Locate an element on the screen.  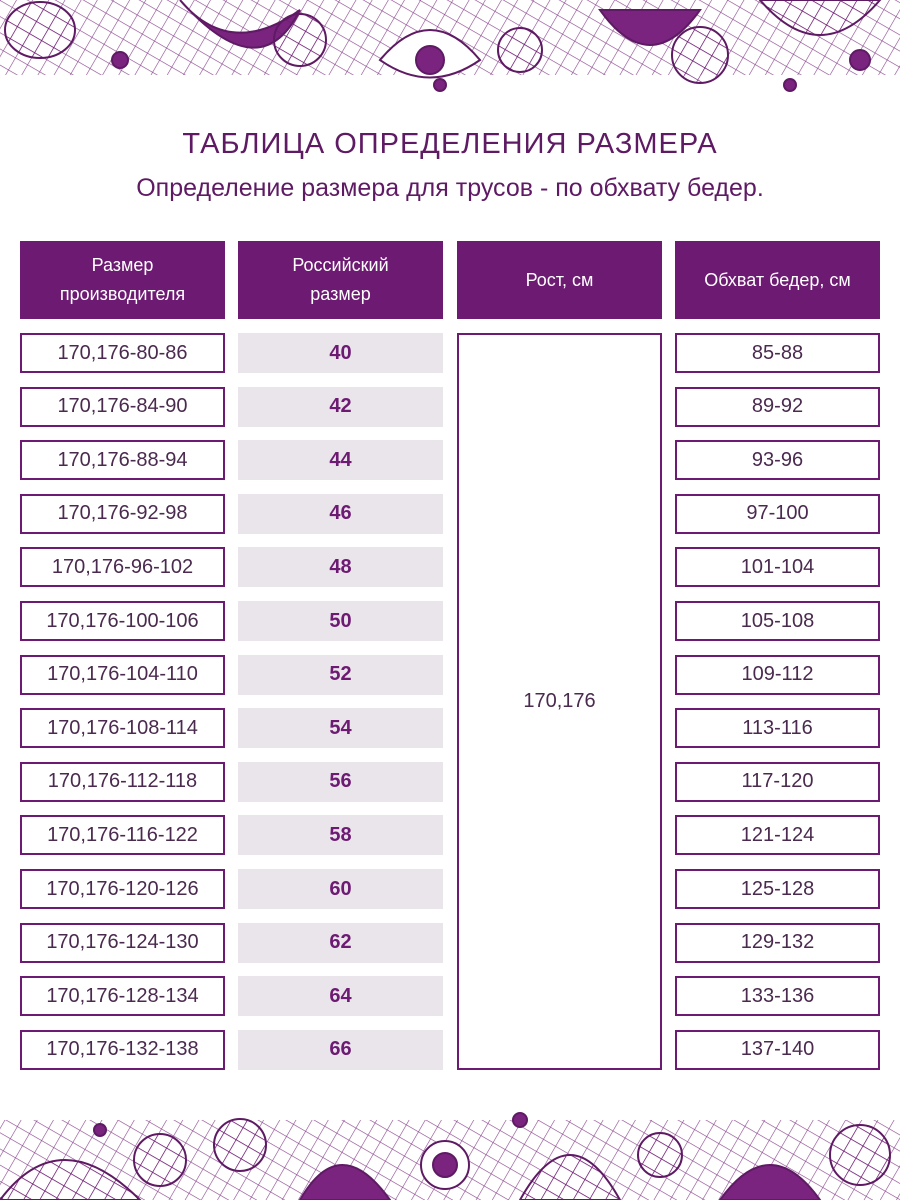
hip-girth: 105-108 is located at coordinates (777, 621).